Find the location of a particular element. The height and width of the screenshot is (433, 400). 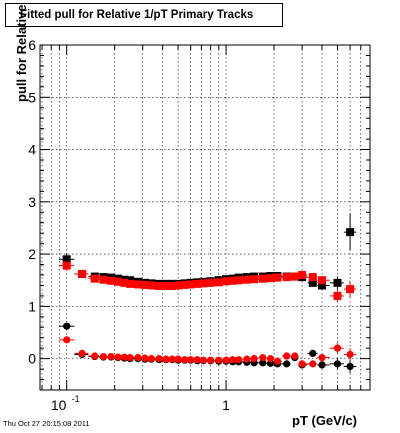

y-axis-label: pull for Relative 1/pT is located at coordinates (21, 51).